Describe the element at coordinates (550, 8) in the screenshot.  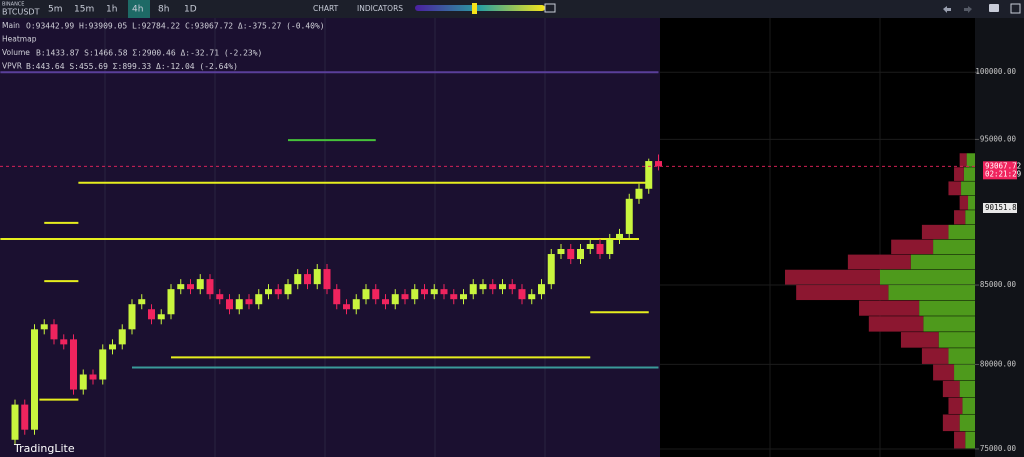
I see `settings-icon` at that location.